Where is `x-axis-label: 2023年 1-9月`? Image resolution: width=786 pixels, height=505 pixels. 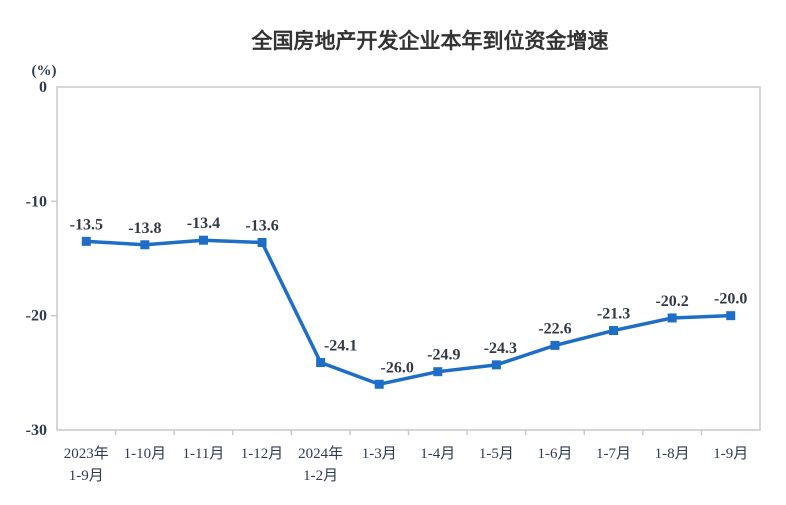
x-axis-label: 2023年 1-9月 is located at coordinates (86, 464).